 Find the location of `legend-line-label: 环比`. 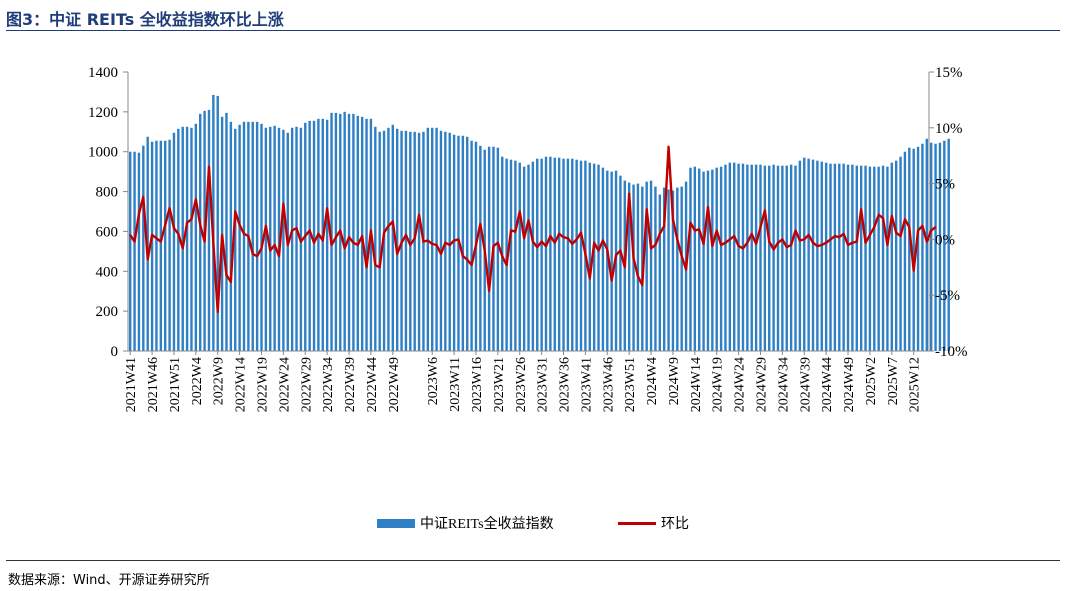

legend-line-label: 环比 is located at coordinates (675, 524).